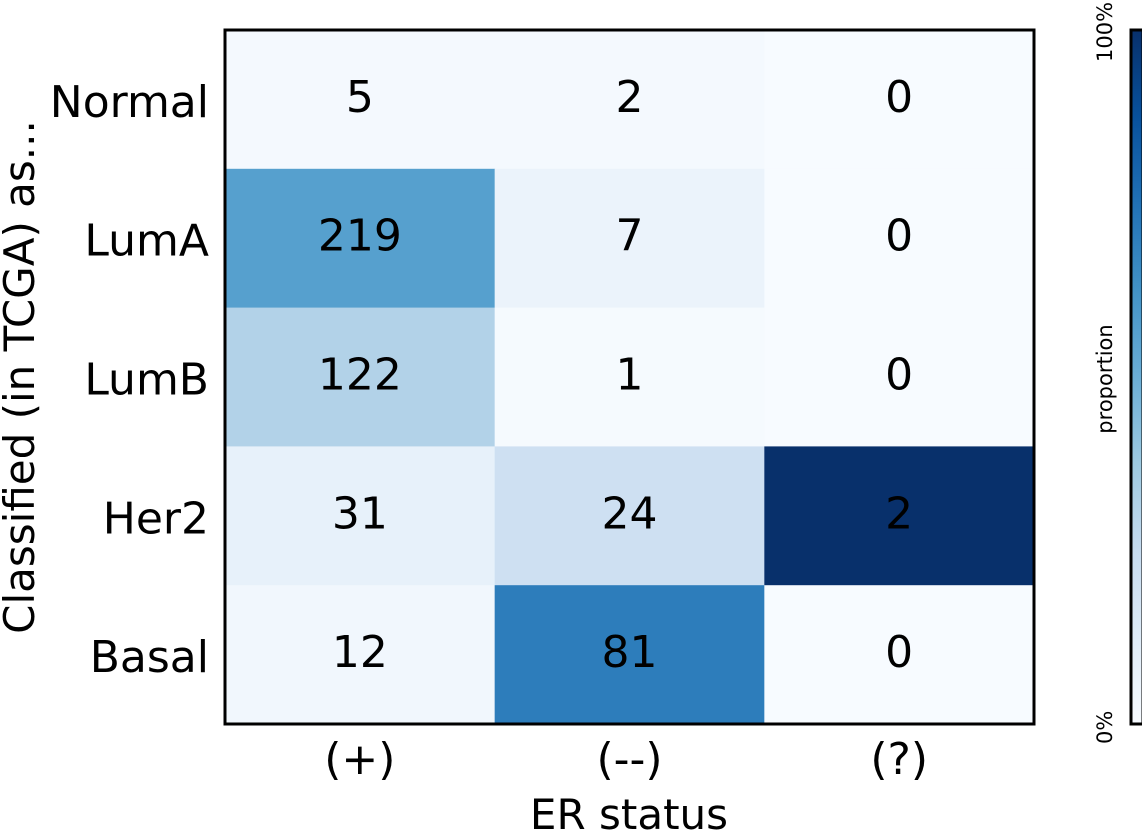 The height and width of the screenshot is (839, 1142). Describe the element at coordinates (146, 380) in the screenshot. I see `y-tick-label: LumB` at that location.